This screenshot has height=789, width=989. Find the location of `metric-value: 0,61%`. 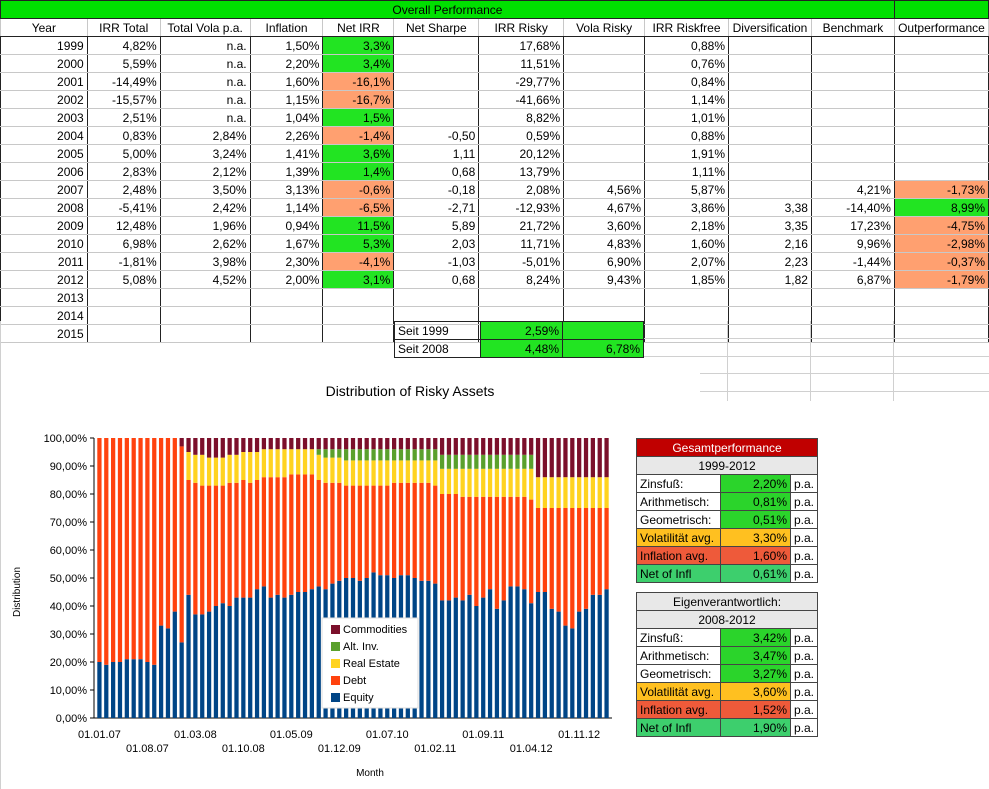

metric-value: 0,61% is located at coordinates (755, 573).